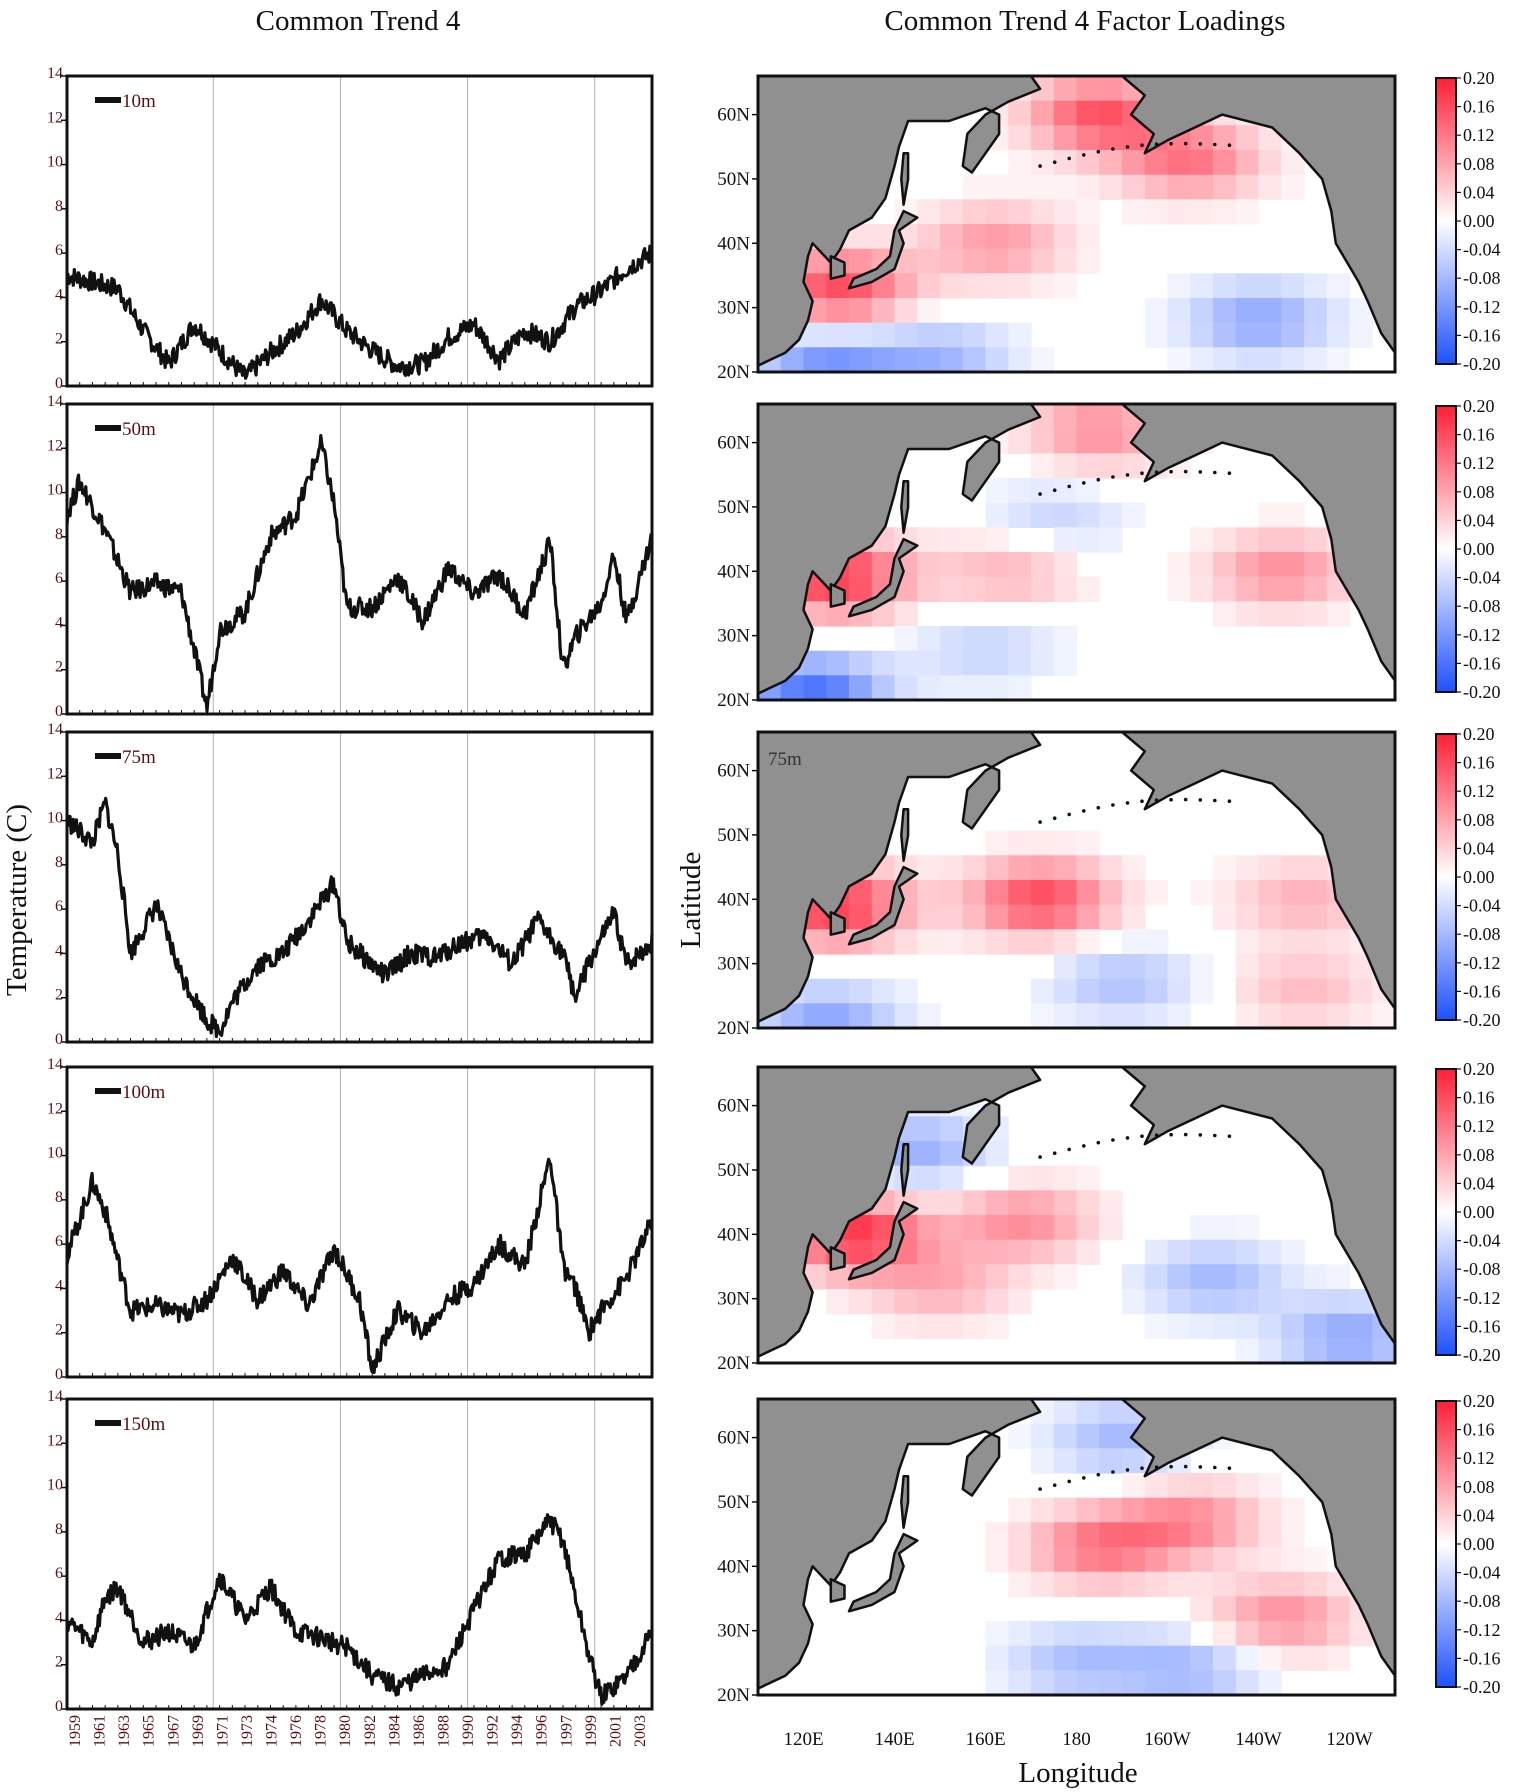 Image resolution: width=1528 pixels, height=1792 pixels. Describe the element at coordinates (985, 1739) in the screenshot. I see `lon-tick-label: 160E` at that location.